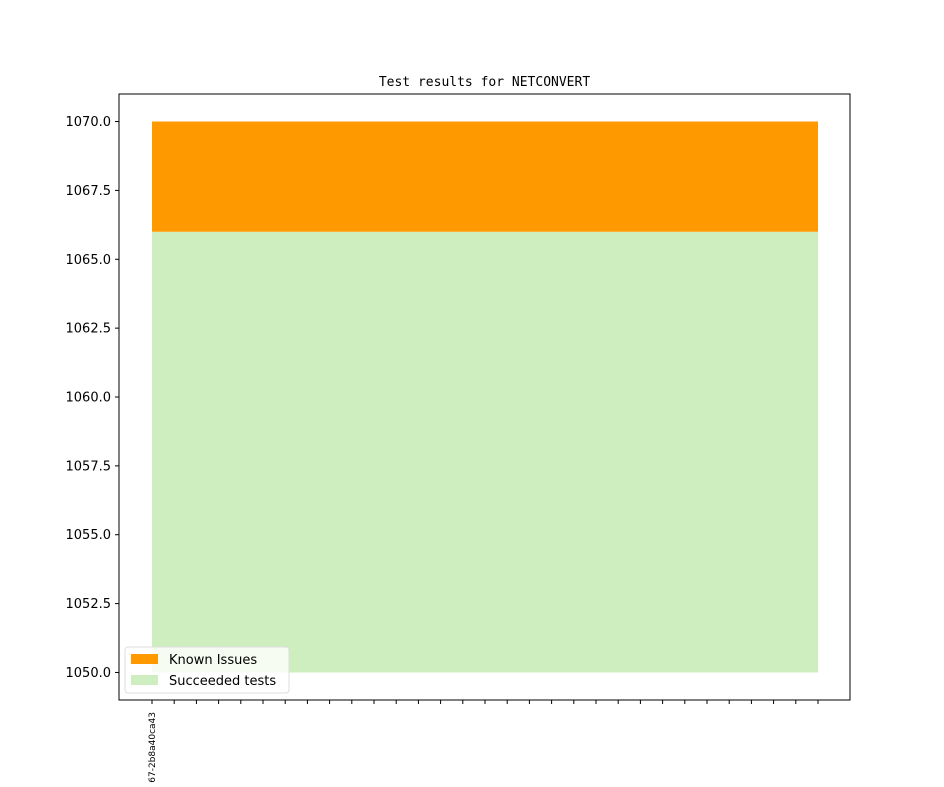 The image size is (944, 787). Describe the element at coordinates (484, 82) in the screenshot. I see `chart-title: Test results for NETCONVERT` at that location.